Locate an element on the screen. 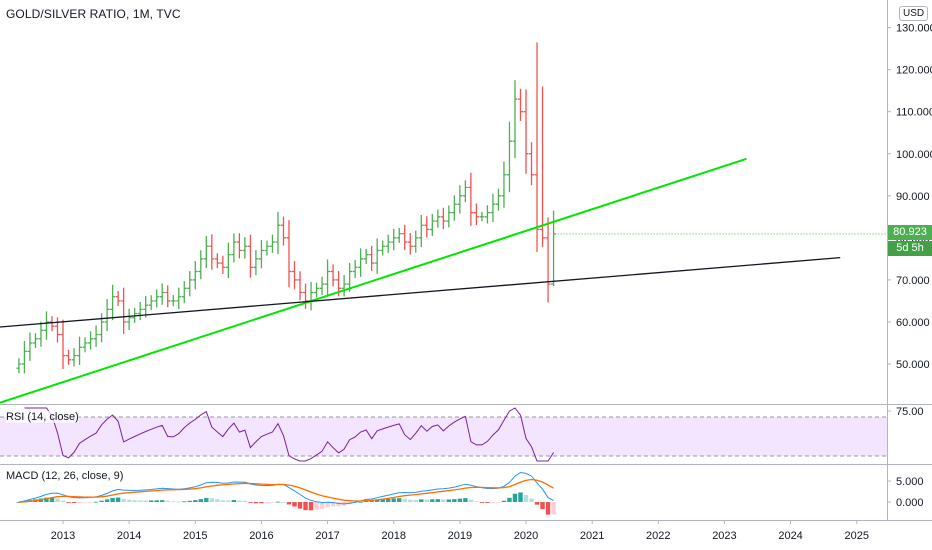 This screenshot has width=932, height=550. price-tick-label: 50.000 is located at coordinates (913, 365).